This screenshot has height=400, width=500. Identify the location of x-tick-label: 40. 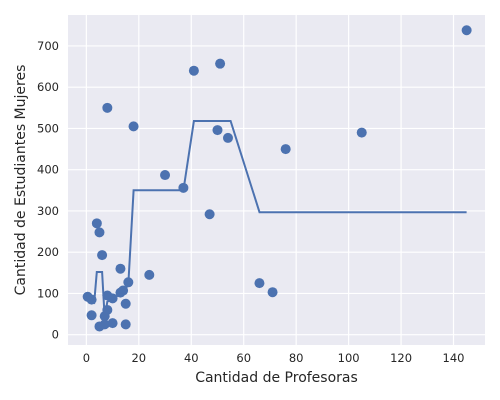
(191, 358).